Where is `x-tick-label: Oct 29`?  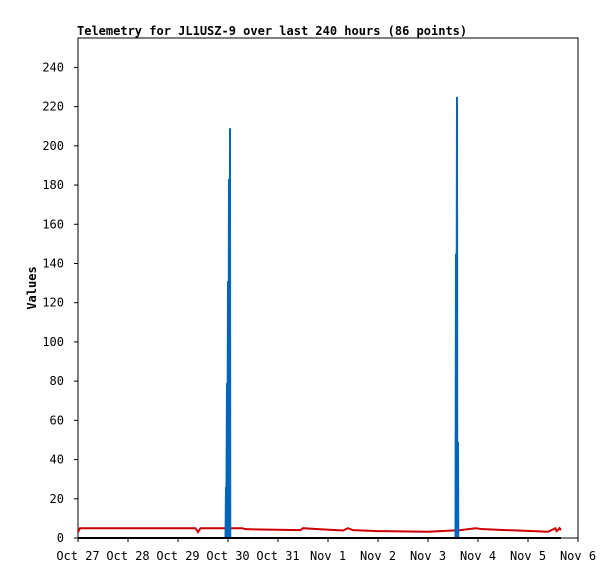
x-tick-label: Oct 29 is located at coordinates (177, 556).